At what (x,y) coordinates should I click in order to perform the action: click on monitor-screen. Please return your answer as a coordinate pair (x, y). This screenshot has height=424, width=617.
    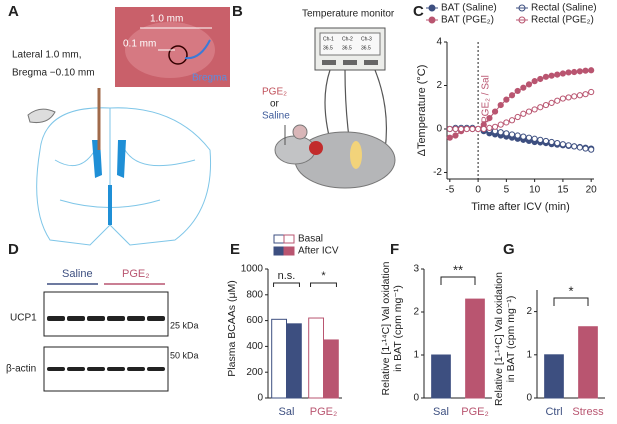
    Looking at the image, I should click on (350, 44).